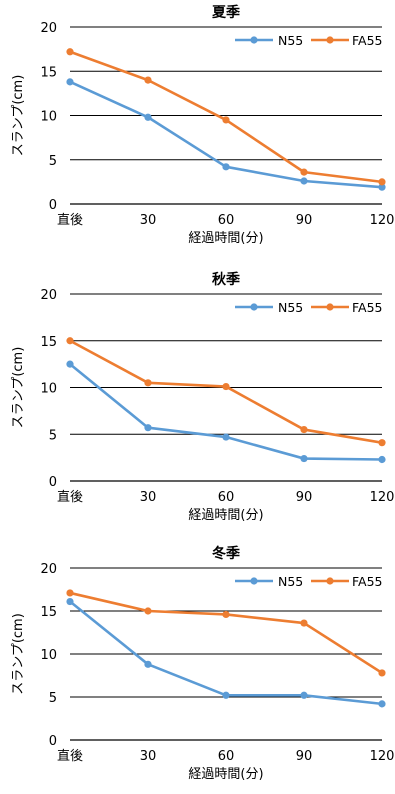 This screenshot has width=395, height=794. What do you see at coordinates (226, 279) in the screenshot?
I see `chart-title: 秋季` at bounding box center [226, 279].